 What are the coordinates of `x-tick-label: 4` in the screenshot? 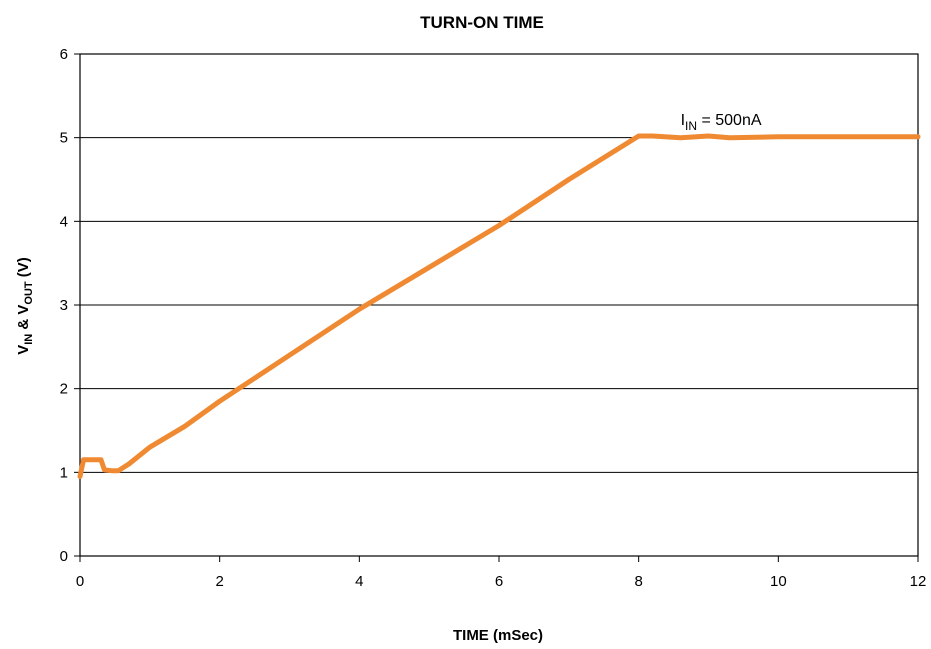 It's located at (359, 581).